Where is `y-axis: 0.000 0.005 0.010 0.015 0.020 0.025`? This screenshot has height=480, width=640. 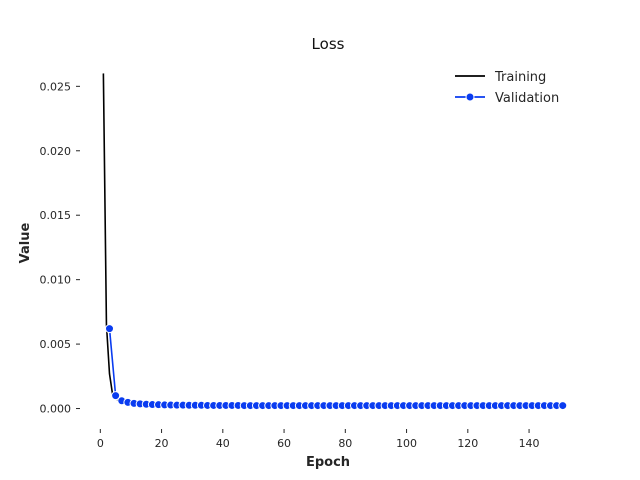
y-axis: 0.000 0.005 0.010 0.015 0.020 0.025 is located at coordinates (60, 248).